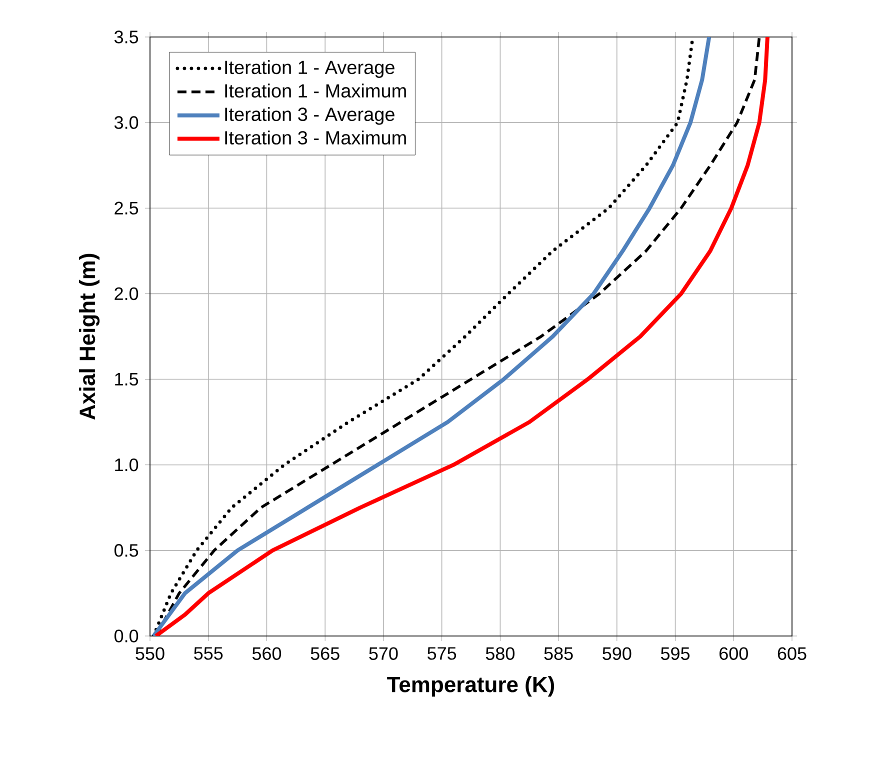 This screenshot has height=766, width=875. Describe the element at coordinates (309, 116) in the screenshot. I see `legend-label: Iteration 3 - Average` at that location.